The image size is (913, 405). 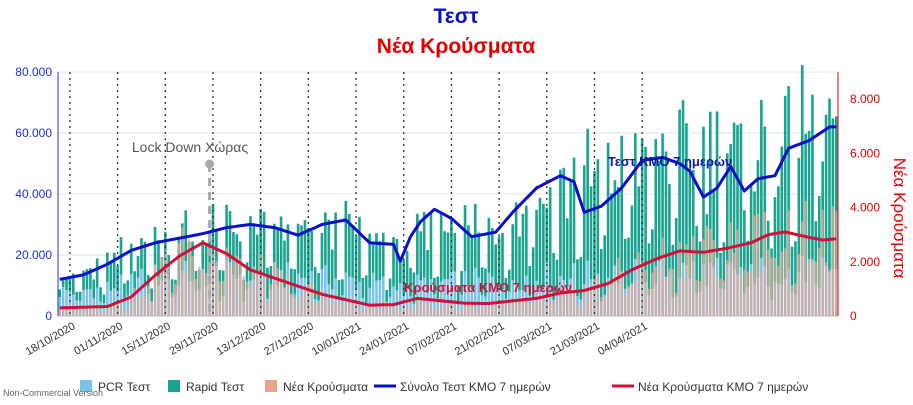 I want to click on legend-label: Νέα Κρούσματα ΚΜΟ 7 ημερών, so click(x=723, y=387).